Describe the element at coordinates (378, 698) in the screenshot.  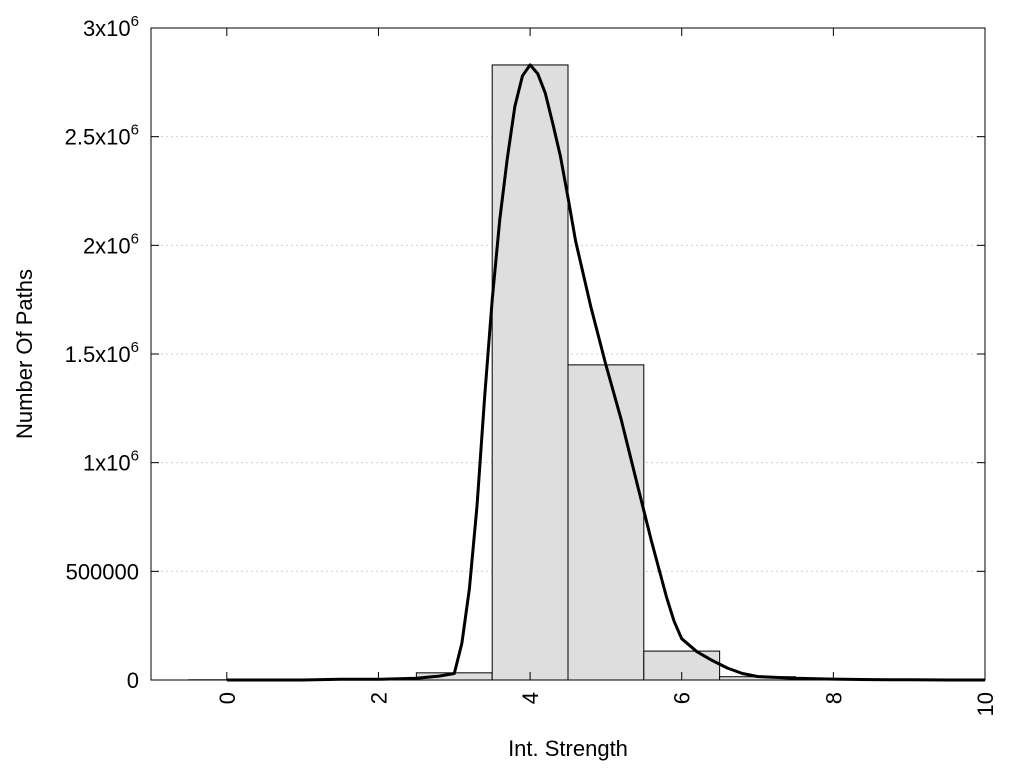
I see `x-tick-label: 2` at that location.